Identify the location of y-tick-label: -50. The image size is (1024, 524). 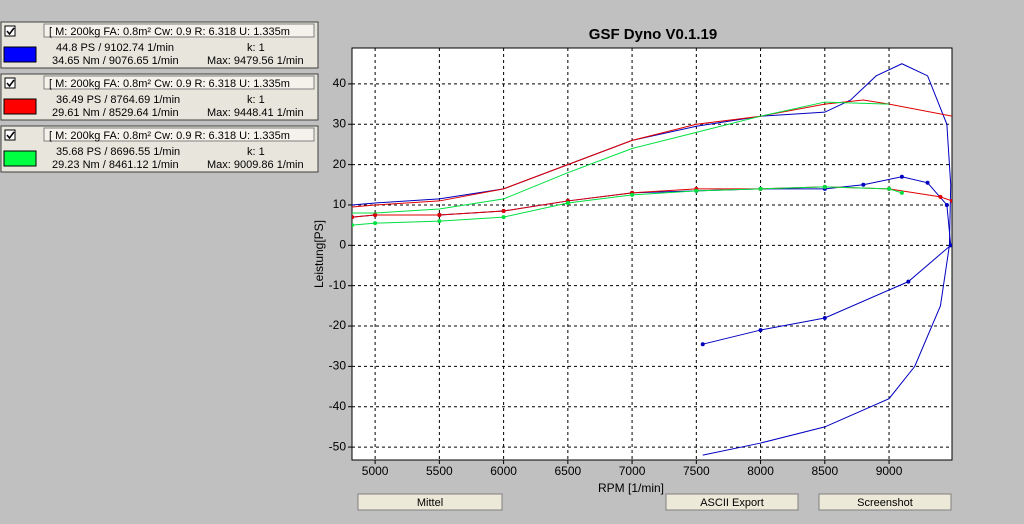
(338, 446).